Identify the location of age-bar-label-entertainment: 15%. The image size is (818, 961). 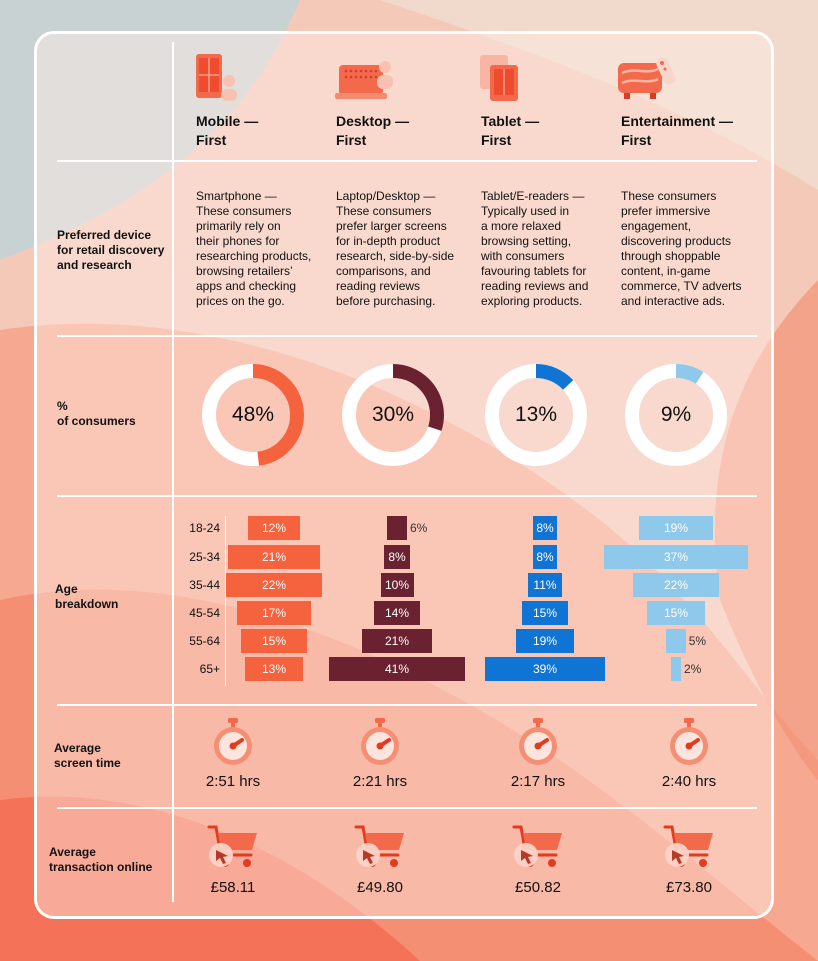
(676, 613).